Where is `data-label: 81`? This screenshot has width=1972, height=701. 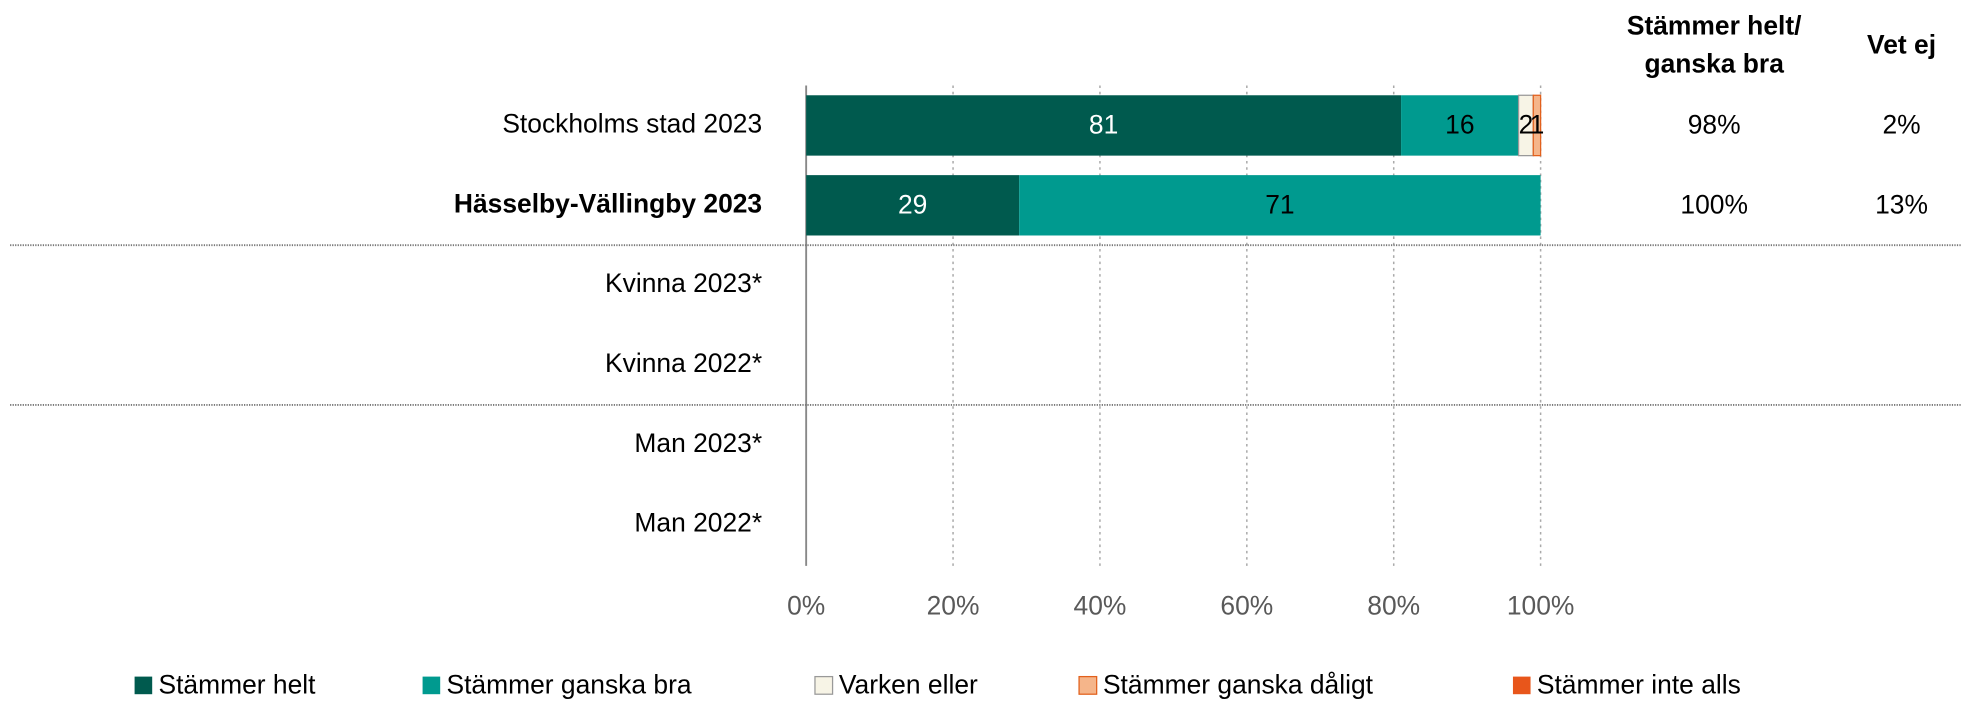 data-label: 81 is located at coordinates (1103, 125).